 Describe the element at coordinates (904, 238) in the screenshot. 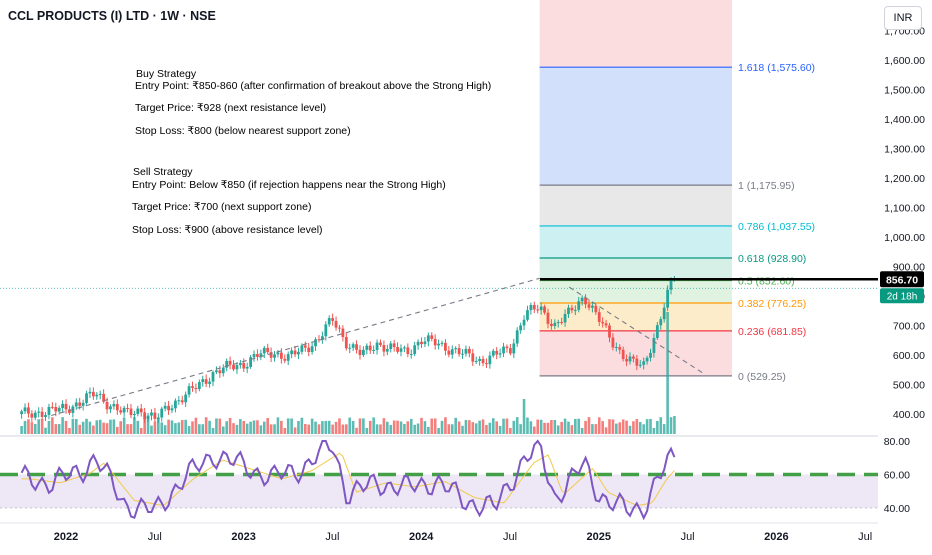

I see `price-tick-6: 1,000.00` at that location.